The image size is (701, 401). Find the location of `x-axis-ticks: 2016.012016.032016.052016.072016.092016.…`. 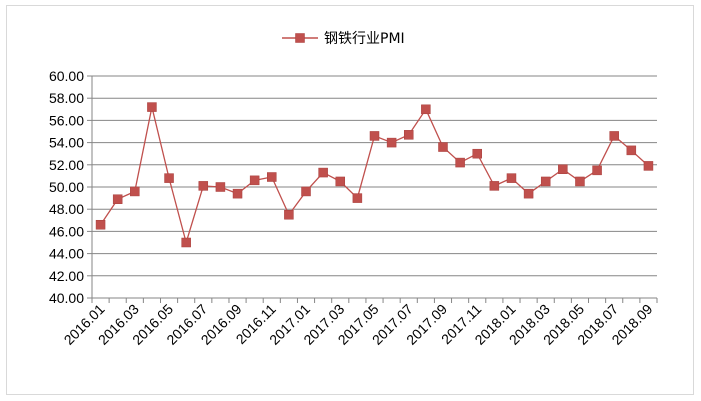

x-axis-ticks: 2016.012016.032016.052016.072016.092016.… is located at coordinates (358, 324).